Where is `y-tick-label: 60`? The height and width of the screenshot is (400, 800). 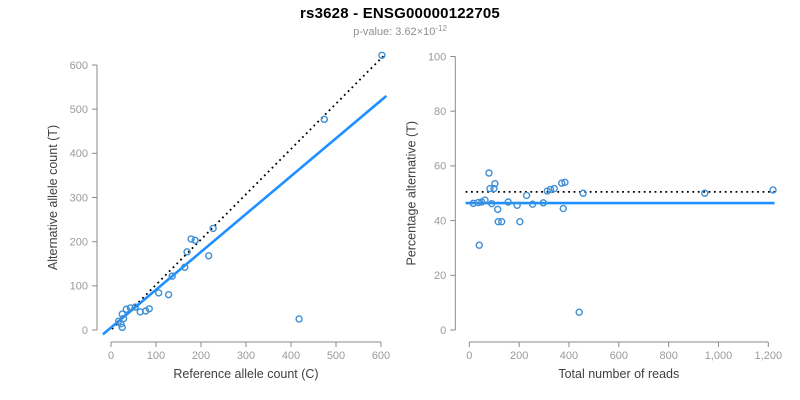
y-tick-label: 60 is located at coordinates (440, 167).